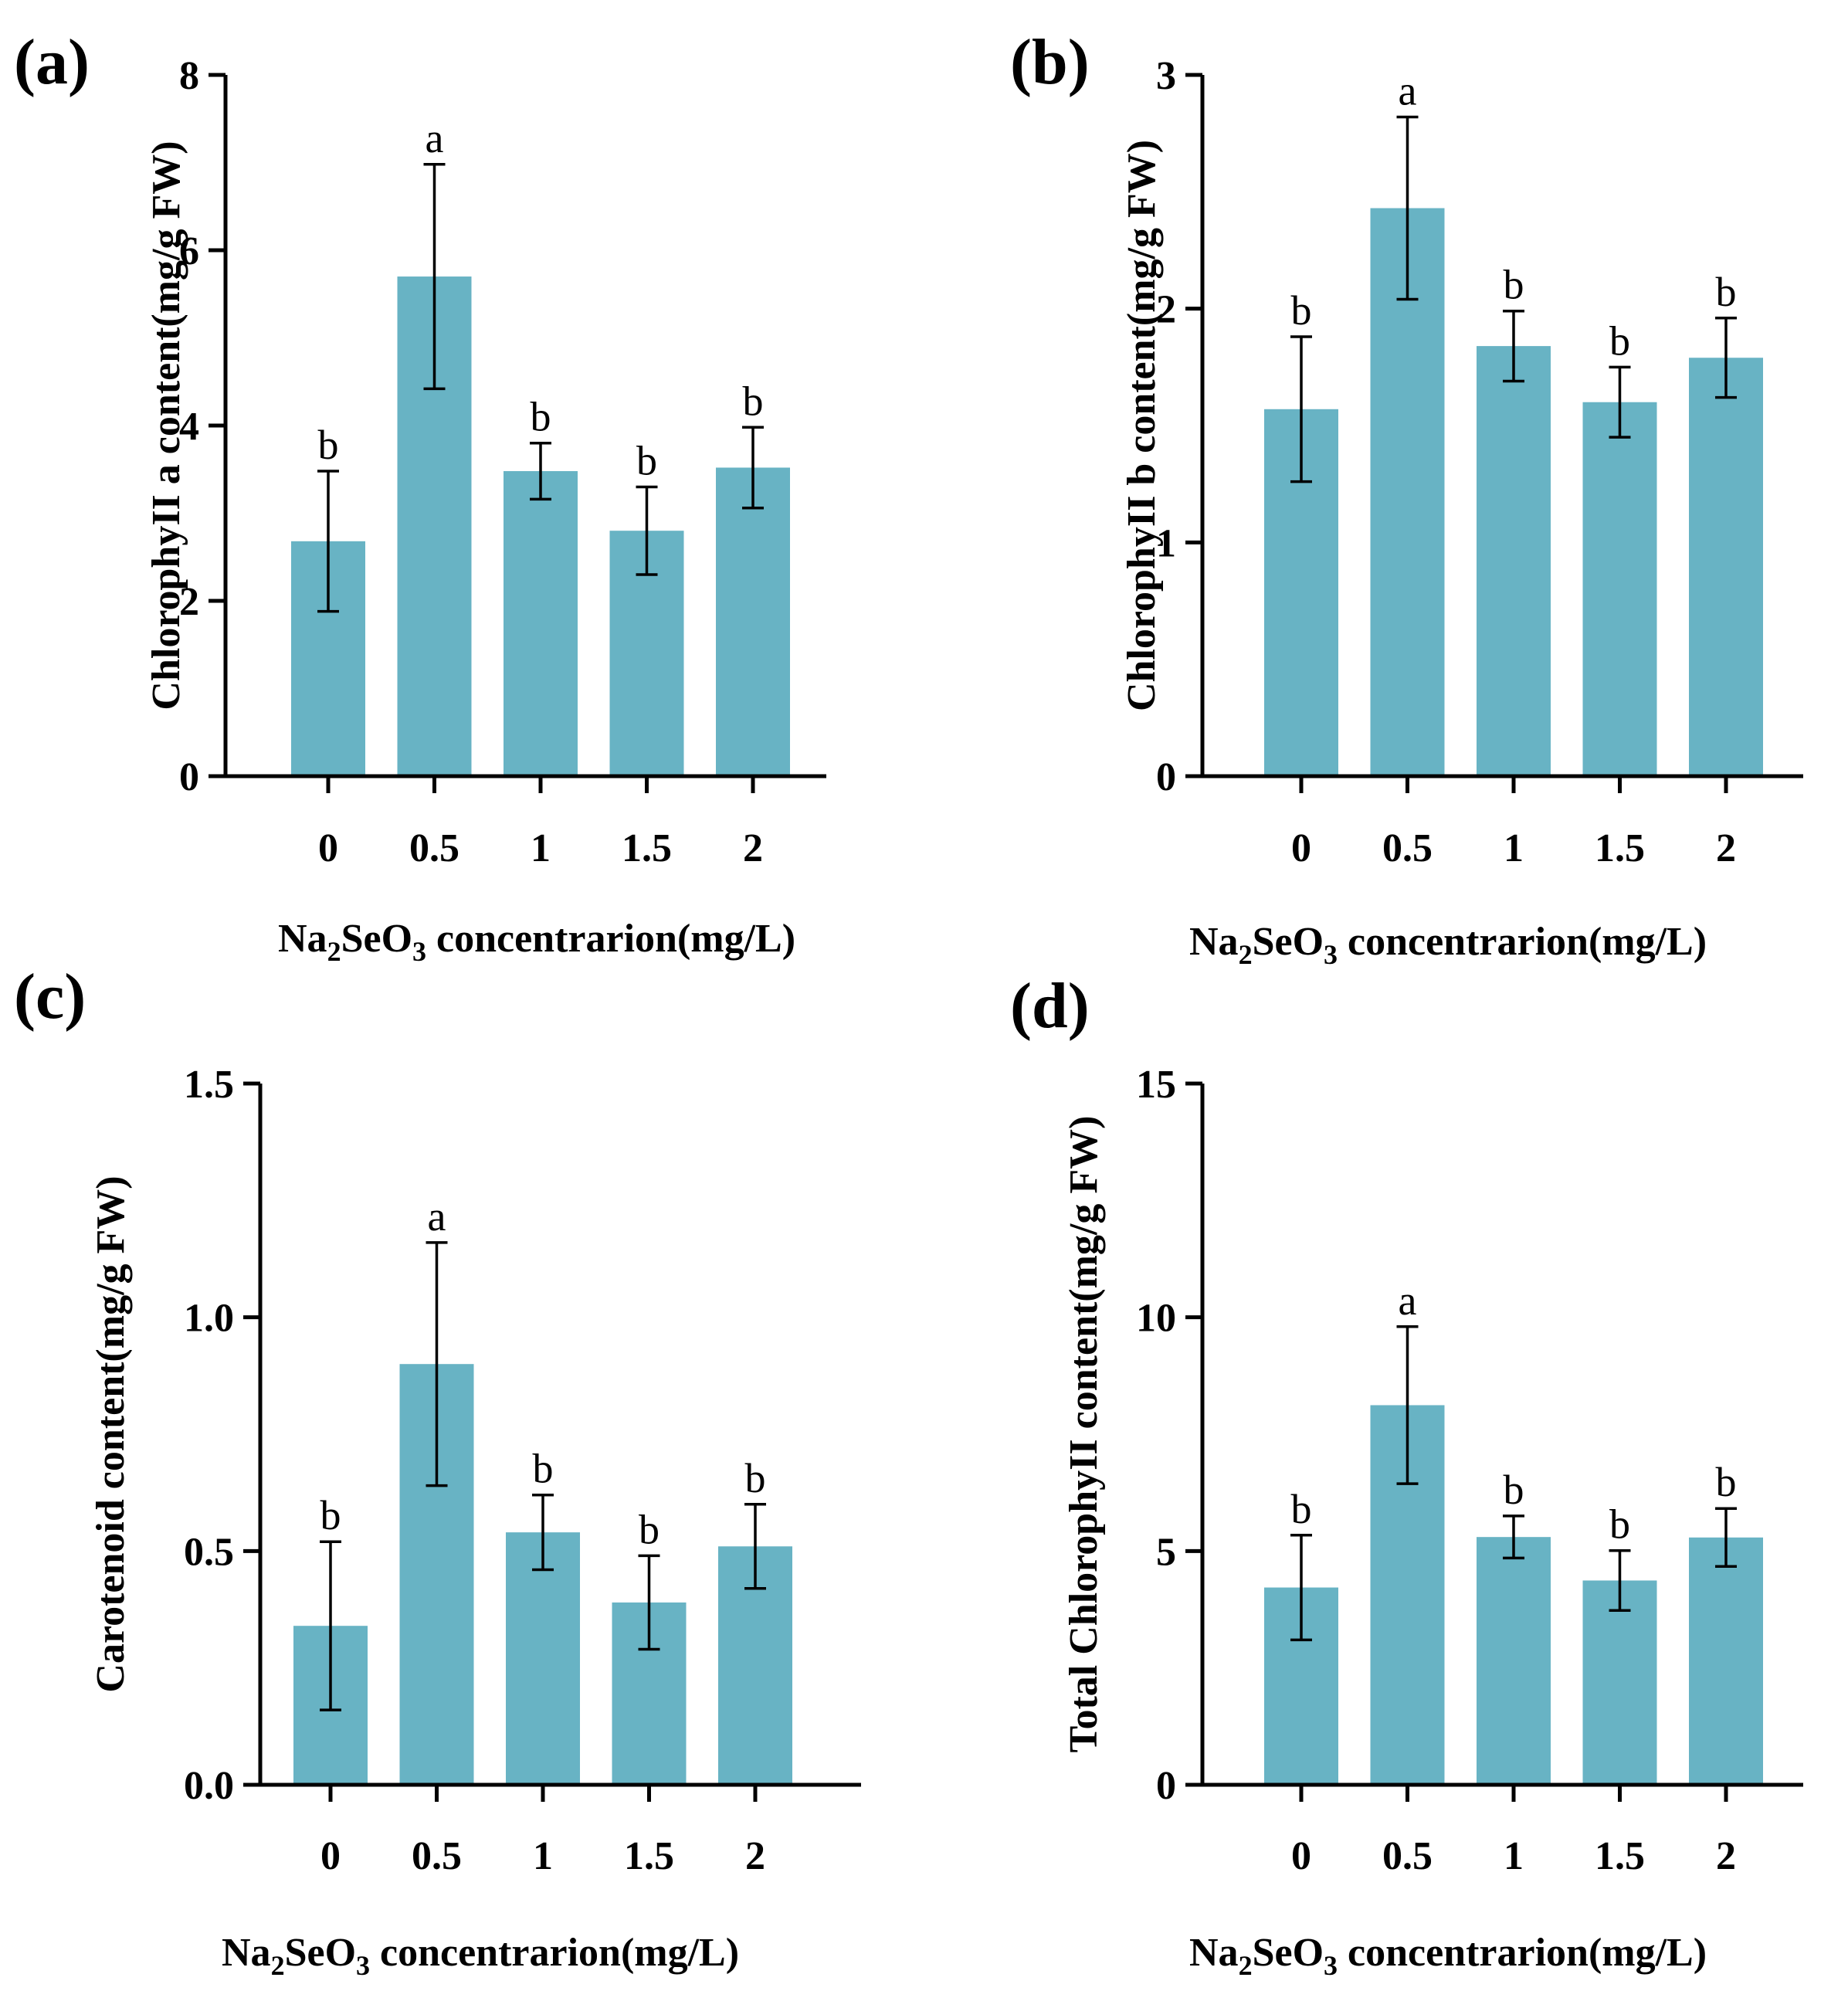 This screenshot has height=1991, width=1848. What do you see at coordinates (1142, 425) in the screenshot?
I see `y-axis-title: ChlorophyII b content(mg/g FW)` at bounding box center [1142, 425].